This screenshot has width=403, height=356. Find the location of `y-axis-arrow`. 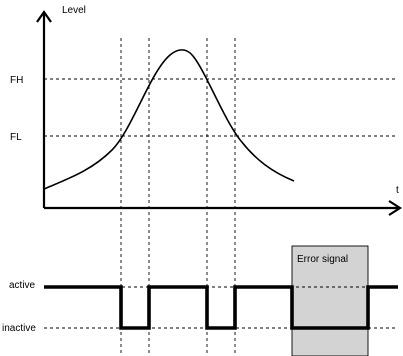

y-axis-arrow is located at coordinates (44, 16).